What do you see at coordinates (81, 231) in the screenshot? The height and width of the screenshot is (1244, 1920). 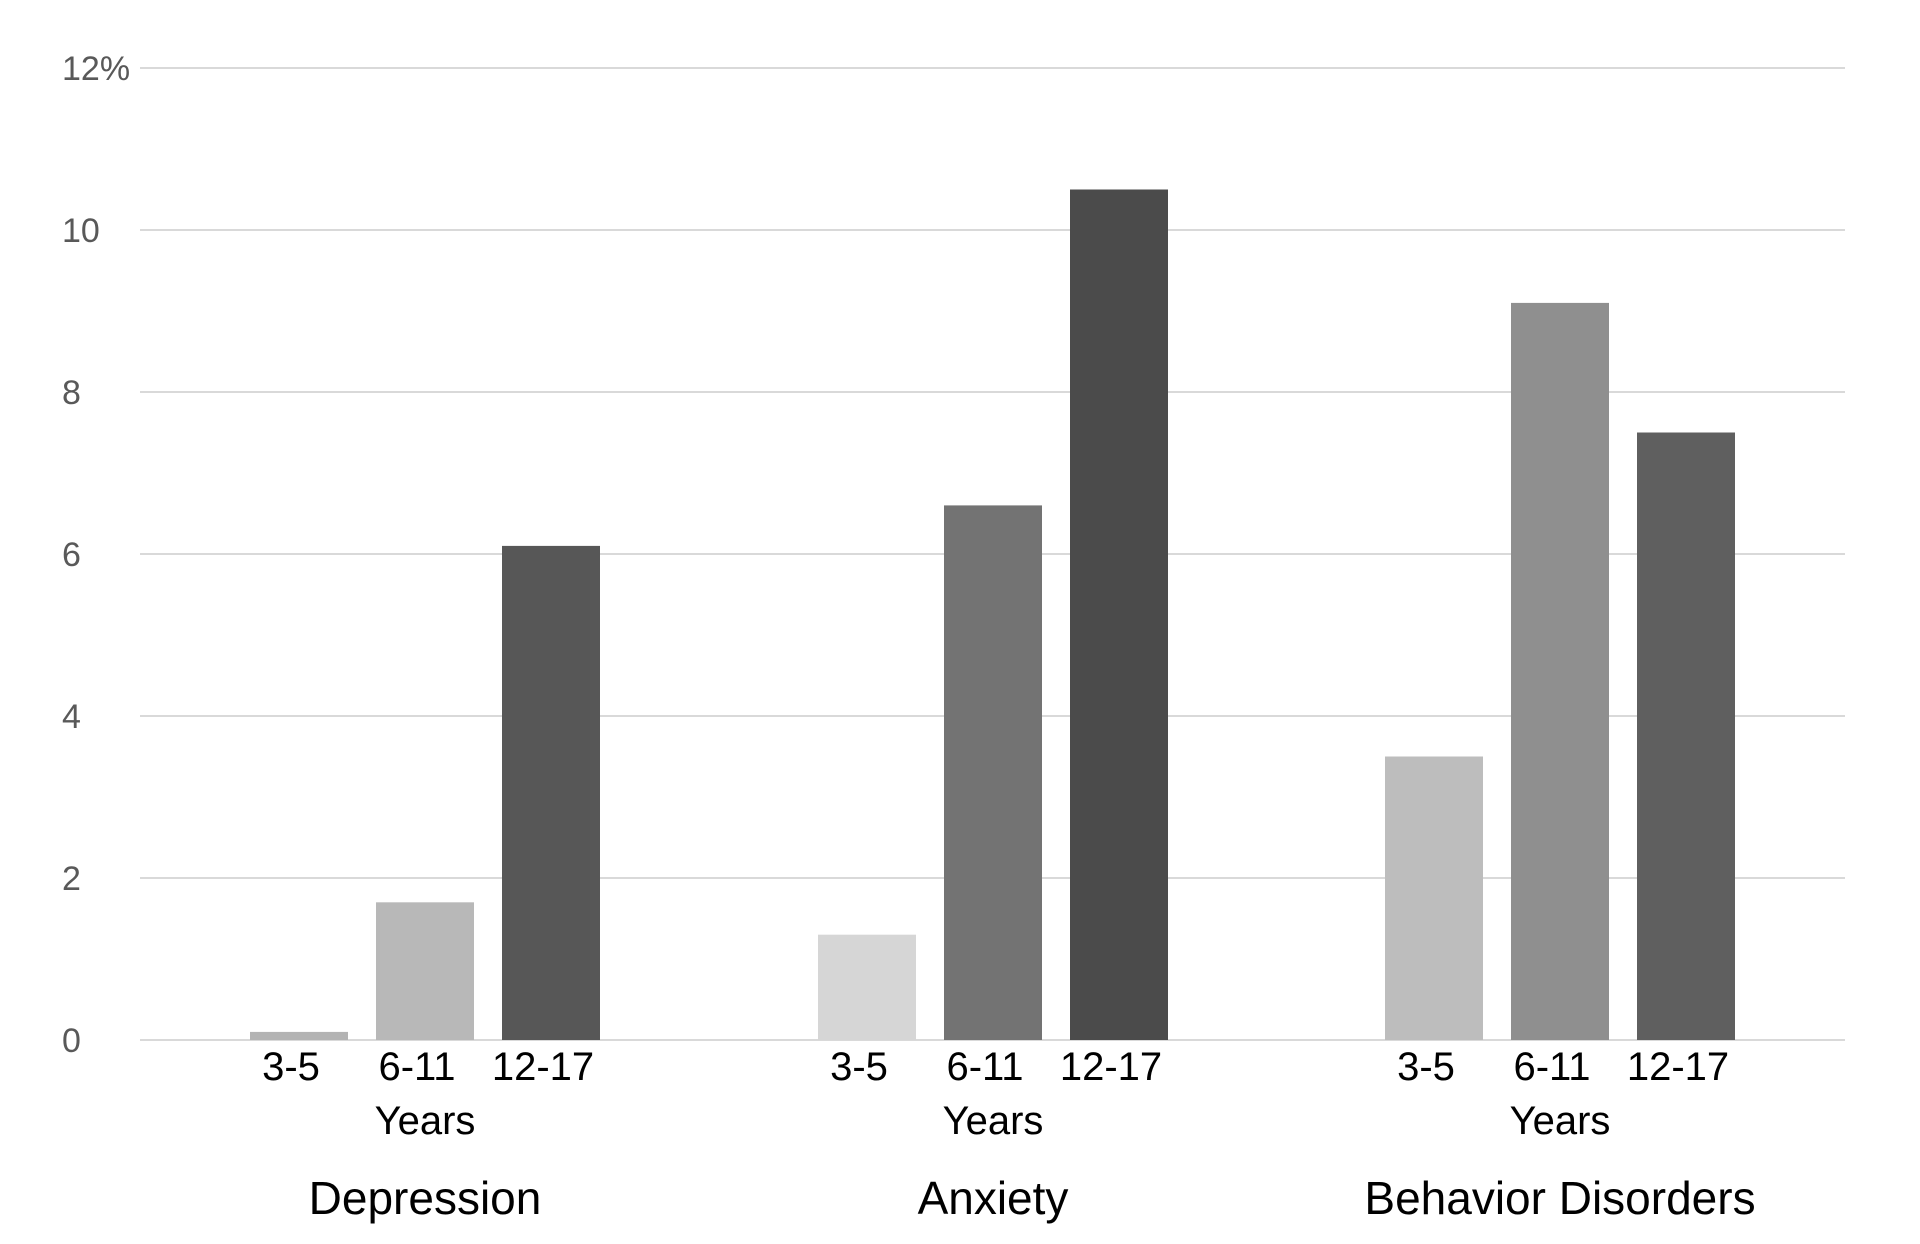 I see `y-tick-label: 10` at bounding box center [81, 231].